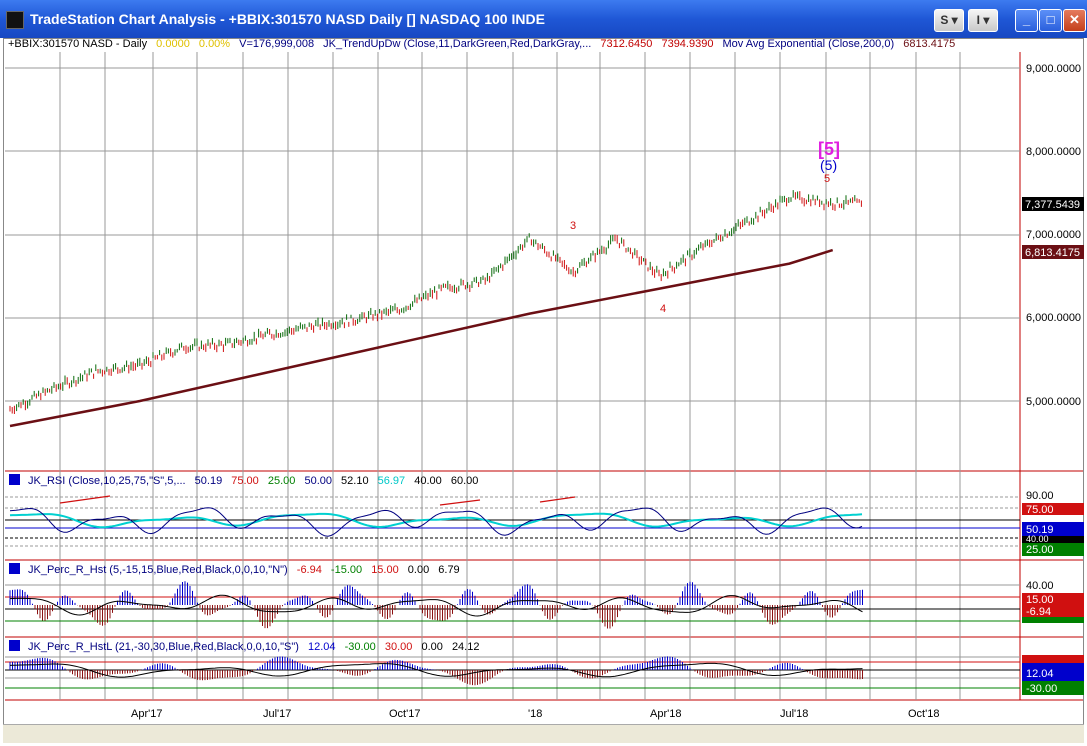  Describe the element at coordinates (465, 647) in the screenshot. I see `percrl-value-4: 24.12` at that location.